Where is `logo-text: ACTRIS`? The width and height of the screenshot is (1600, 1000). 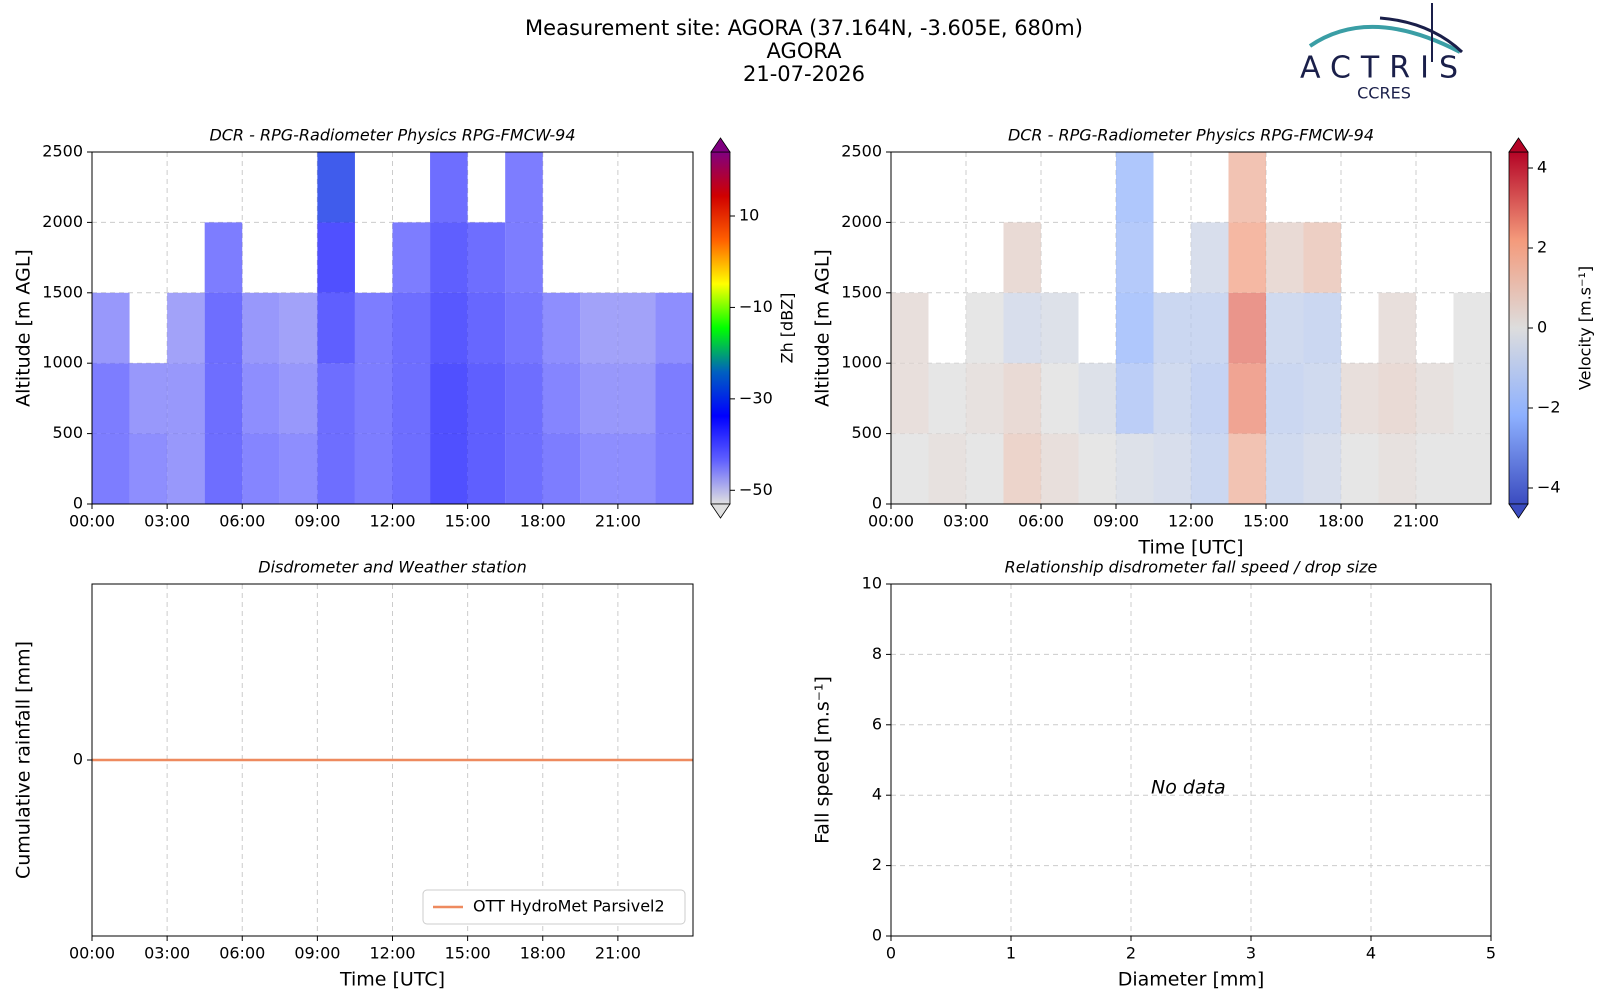 logo-text: ACTRIS is located at coordinates (1384, 68).